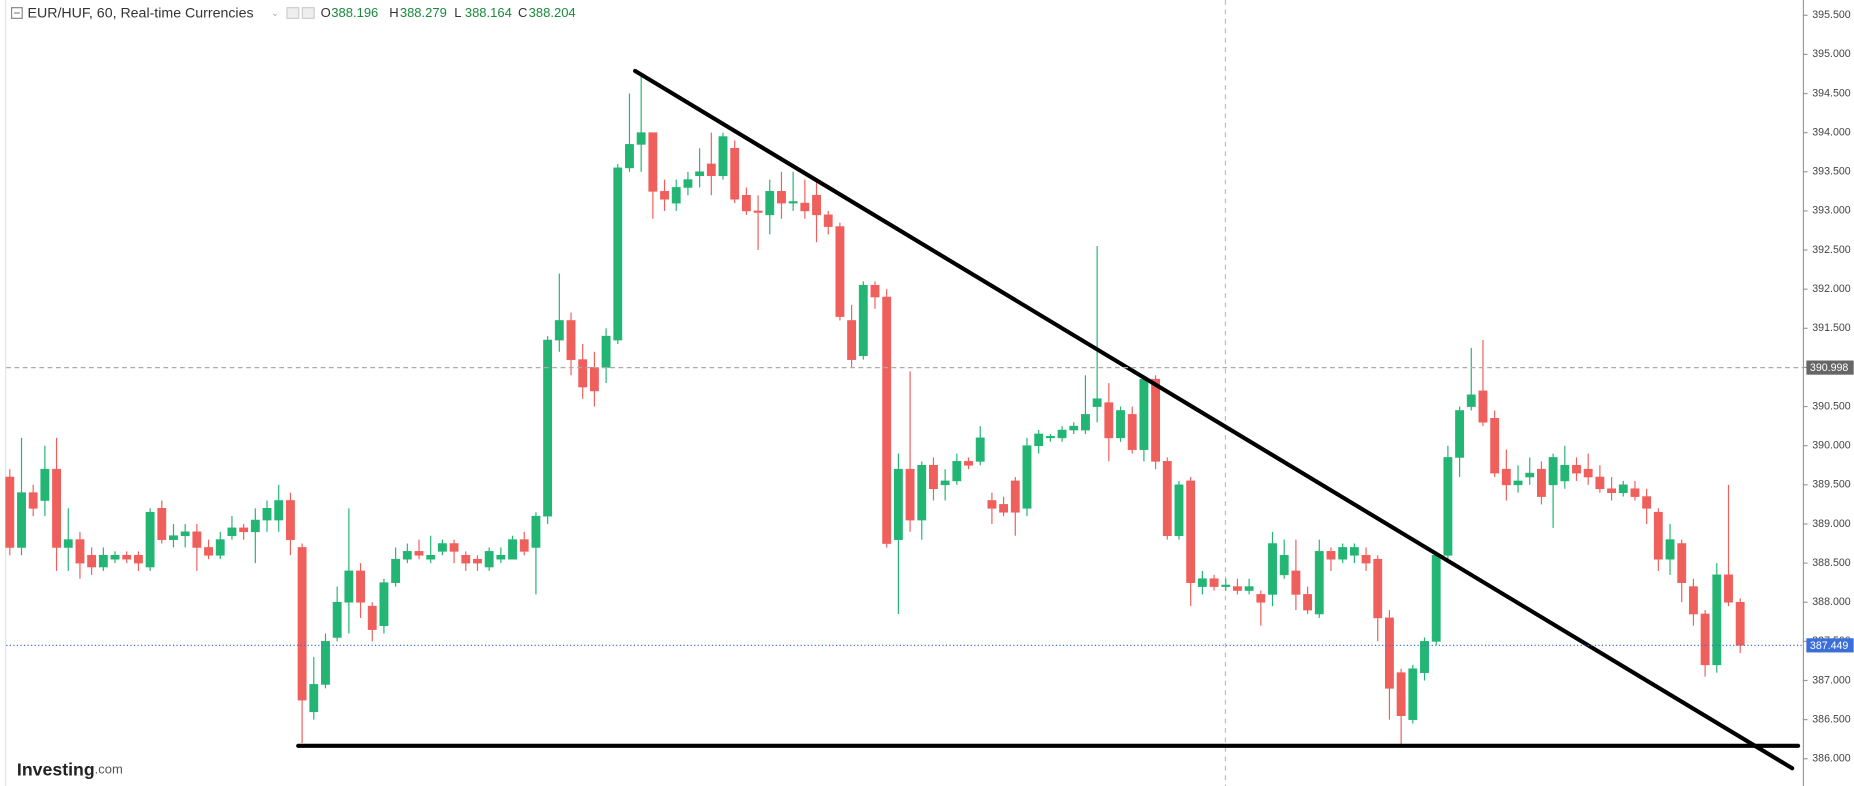 This screenshot has height=786, width=1854. I want to click on ohlc-key: H, so click(393, 12).